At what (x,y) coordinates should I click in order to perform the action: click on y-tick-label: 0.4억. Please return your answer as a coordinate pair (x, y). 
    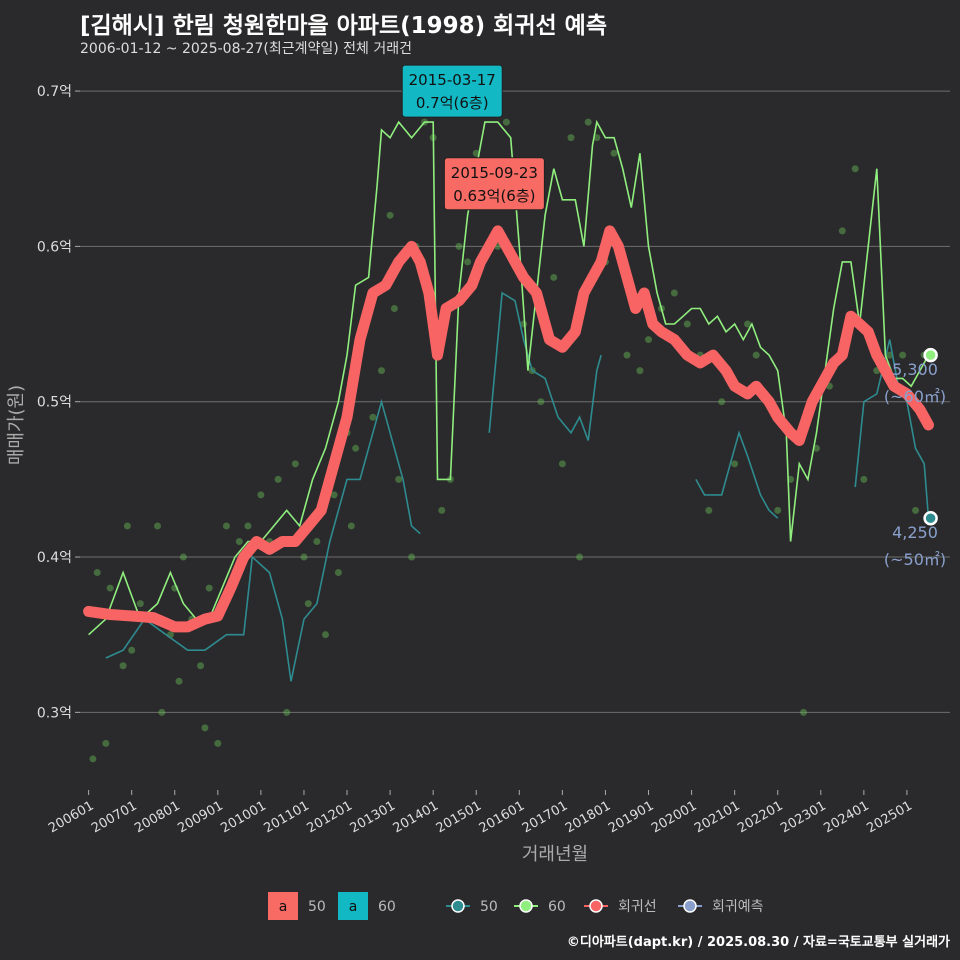
    Looking at the image, I should click on (54, 558).